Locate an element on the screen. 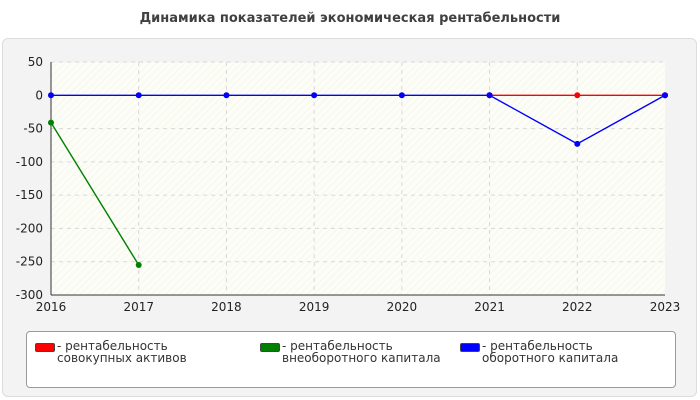  y-tick-label: -50 is located at coordinates (33, 129).